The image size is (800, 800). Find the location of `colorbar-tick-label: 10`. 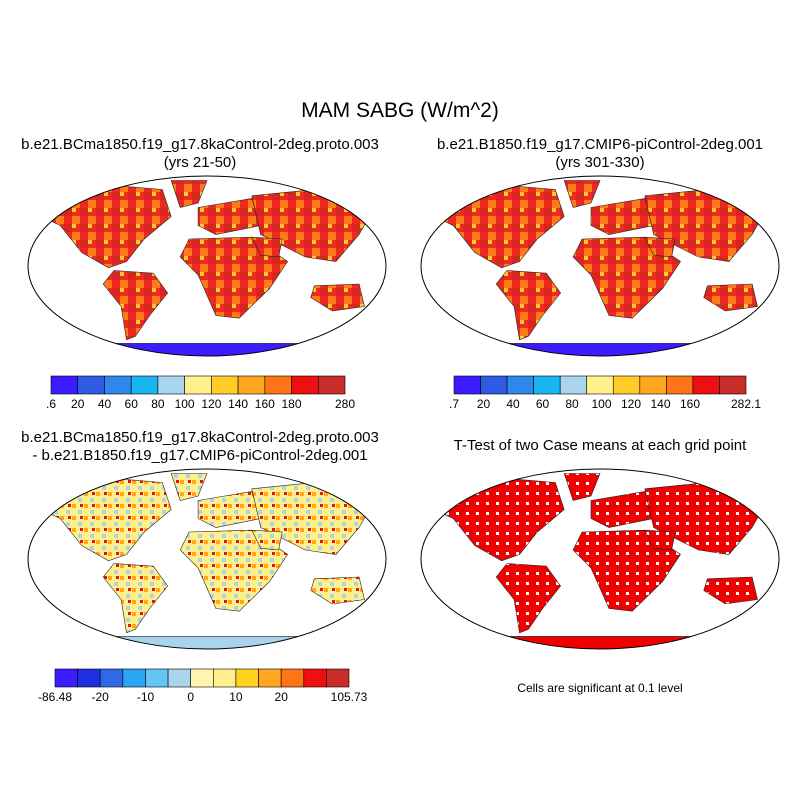

colorbar-tick-label: 10 is located at coordinates (236, 697).